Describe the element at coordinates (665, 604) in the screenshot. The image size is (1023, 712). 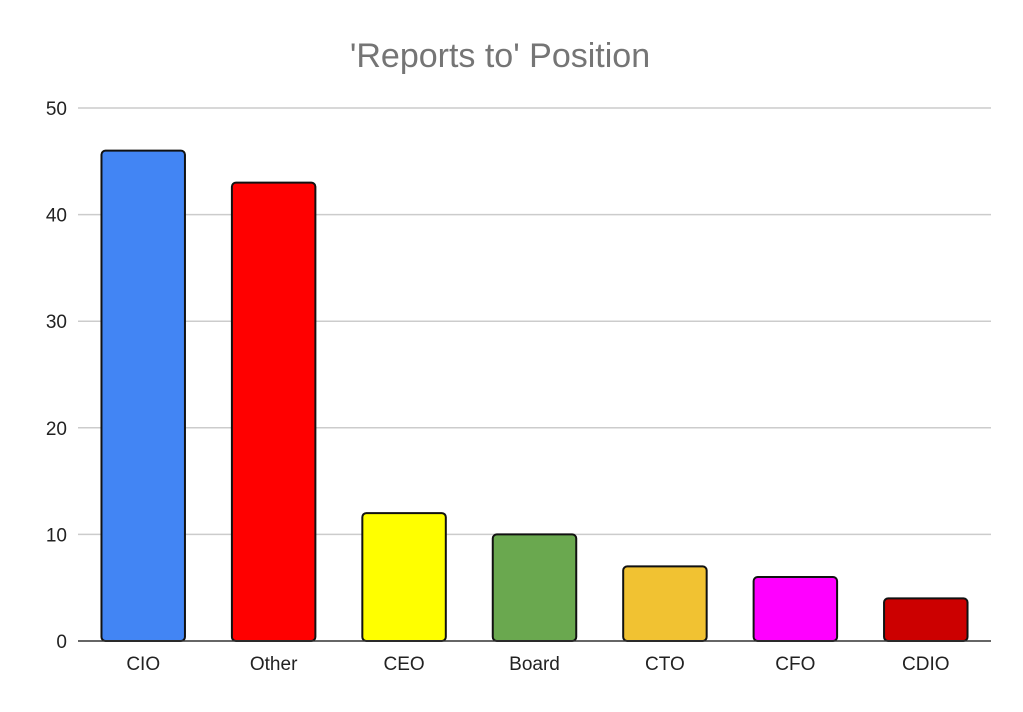
I see `bar-cto` at that location.